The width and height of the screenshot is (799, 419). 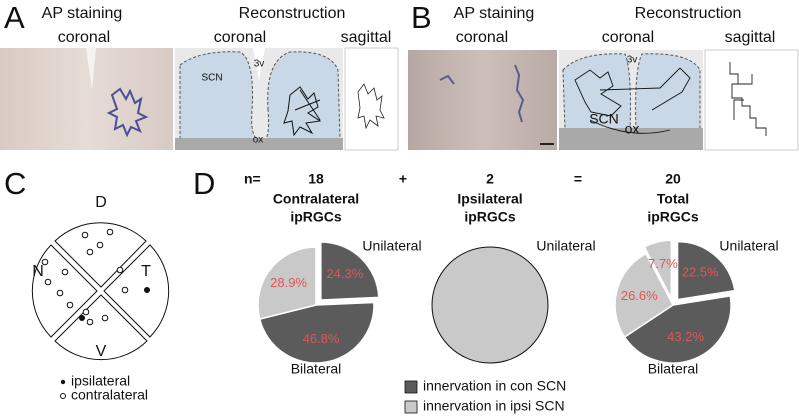 I want to click on direction-label: D, so click(x=101, y=202).